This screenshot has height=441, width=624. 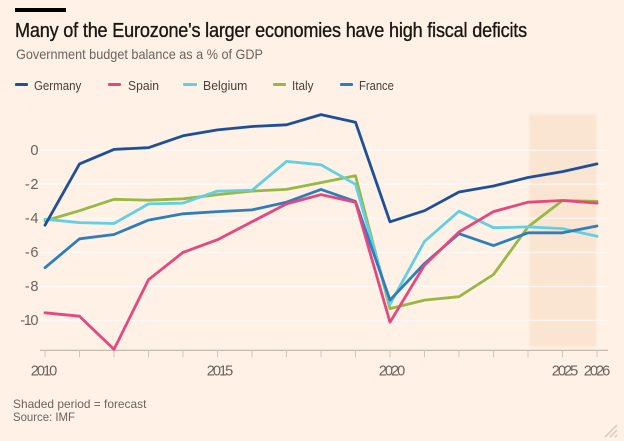 What do you see at coordinates (29, 321) in the screenshot?
I see `svg-text: -10` at bounding box center [29, 321].